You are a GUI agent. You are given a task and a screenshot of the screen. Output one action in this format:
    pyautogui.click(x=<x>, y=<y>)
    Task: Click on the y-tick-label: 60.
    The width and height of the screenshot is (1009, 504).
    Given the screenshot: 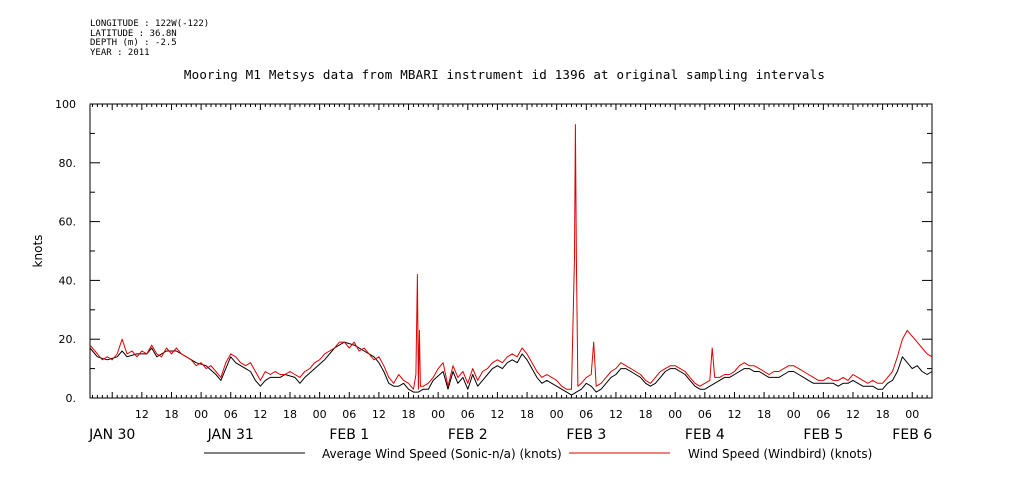 What is the action you would take?
    pyautogui.click(x=68, y=222)
    